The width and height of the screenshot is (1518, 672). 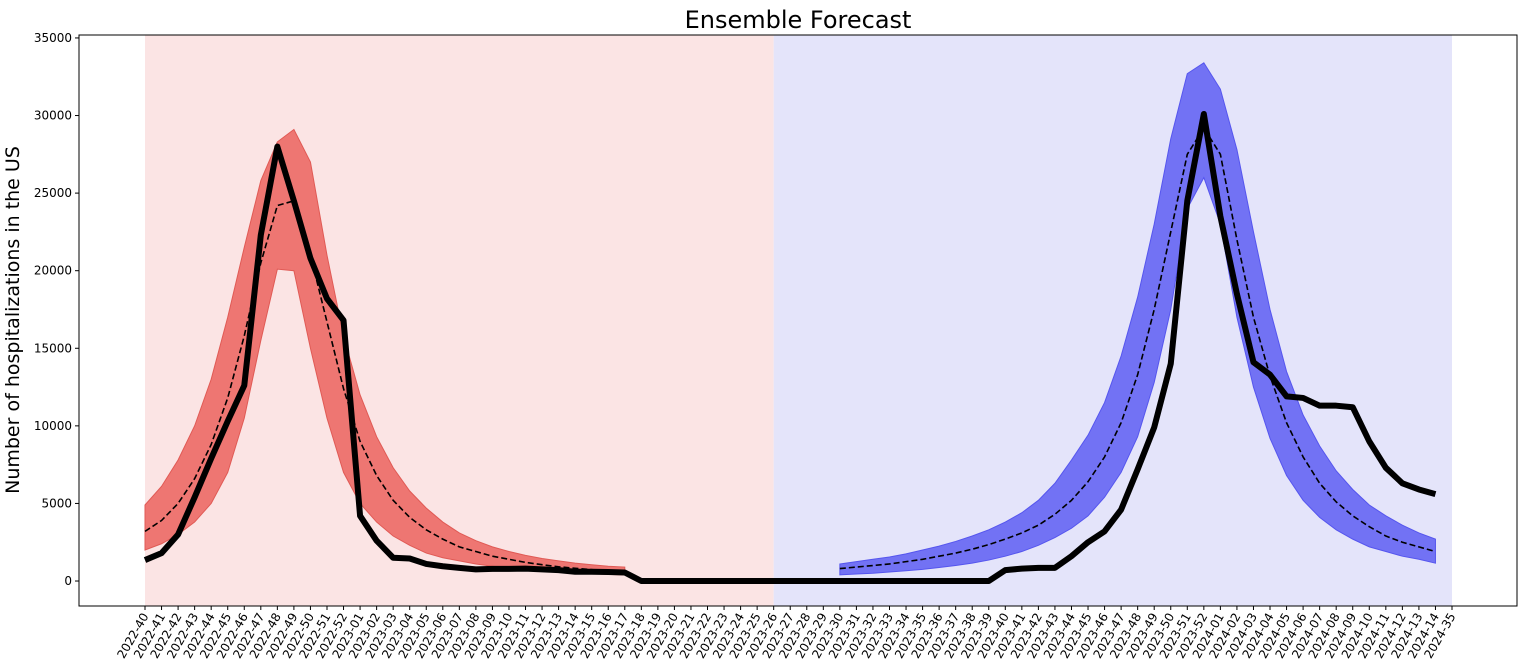 What do you see at coordinates (53, 193) in the screenshot?
I see `y-tick-label: 25000` at bounding box center [53, 193].